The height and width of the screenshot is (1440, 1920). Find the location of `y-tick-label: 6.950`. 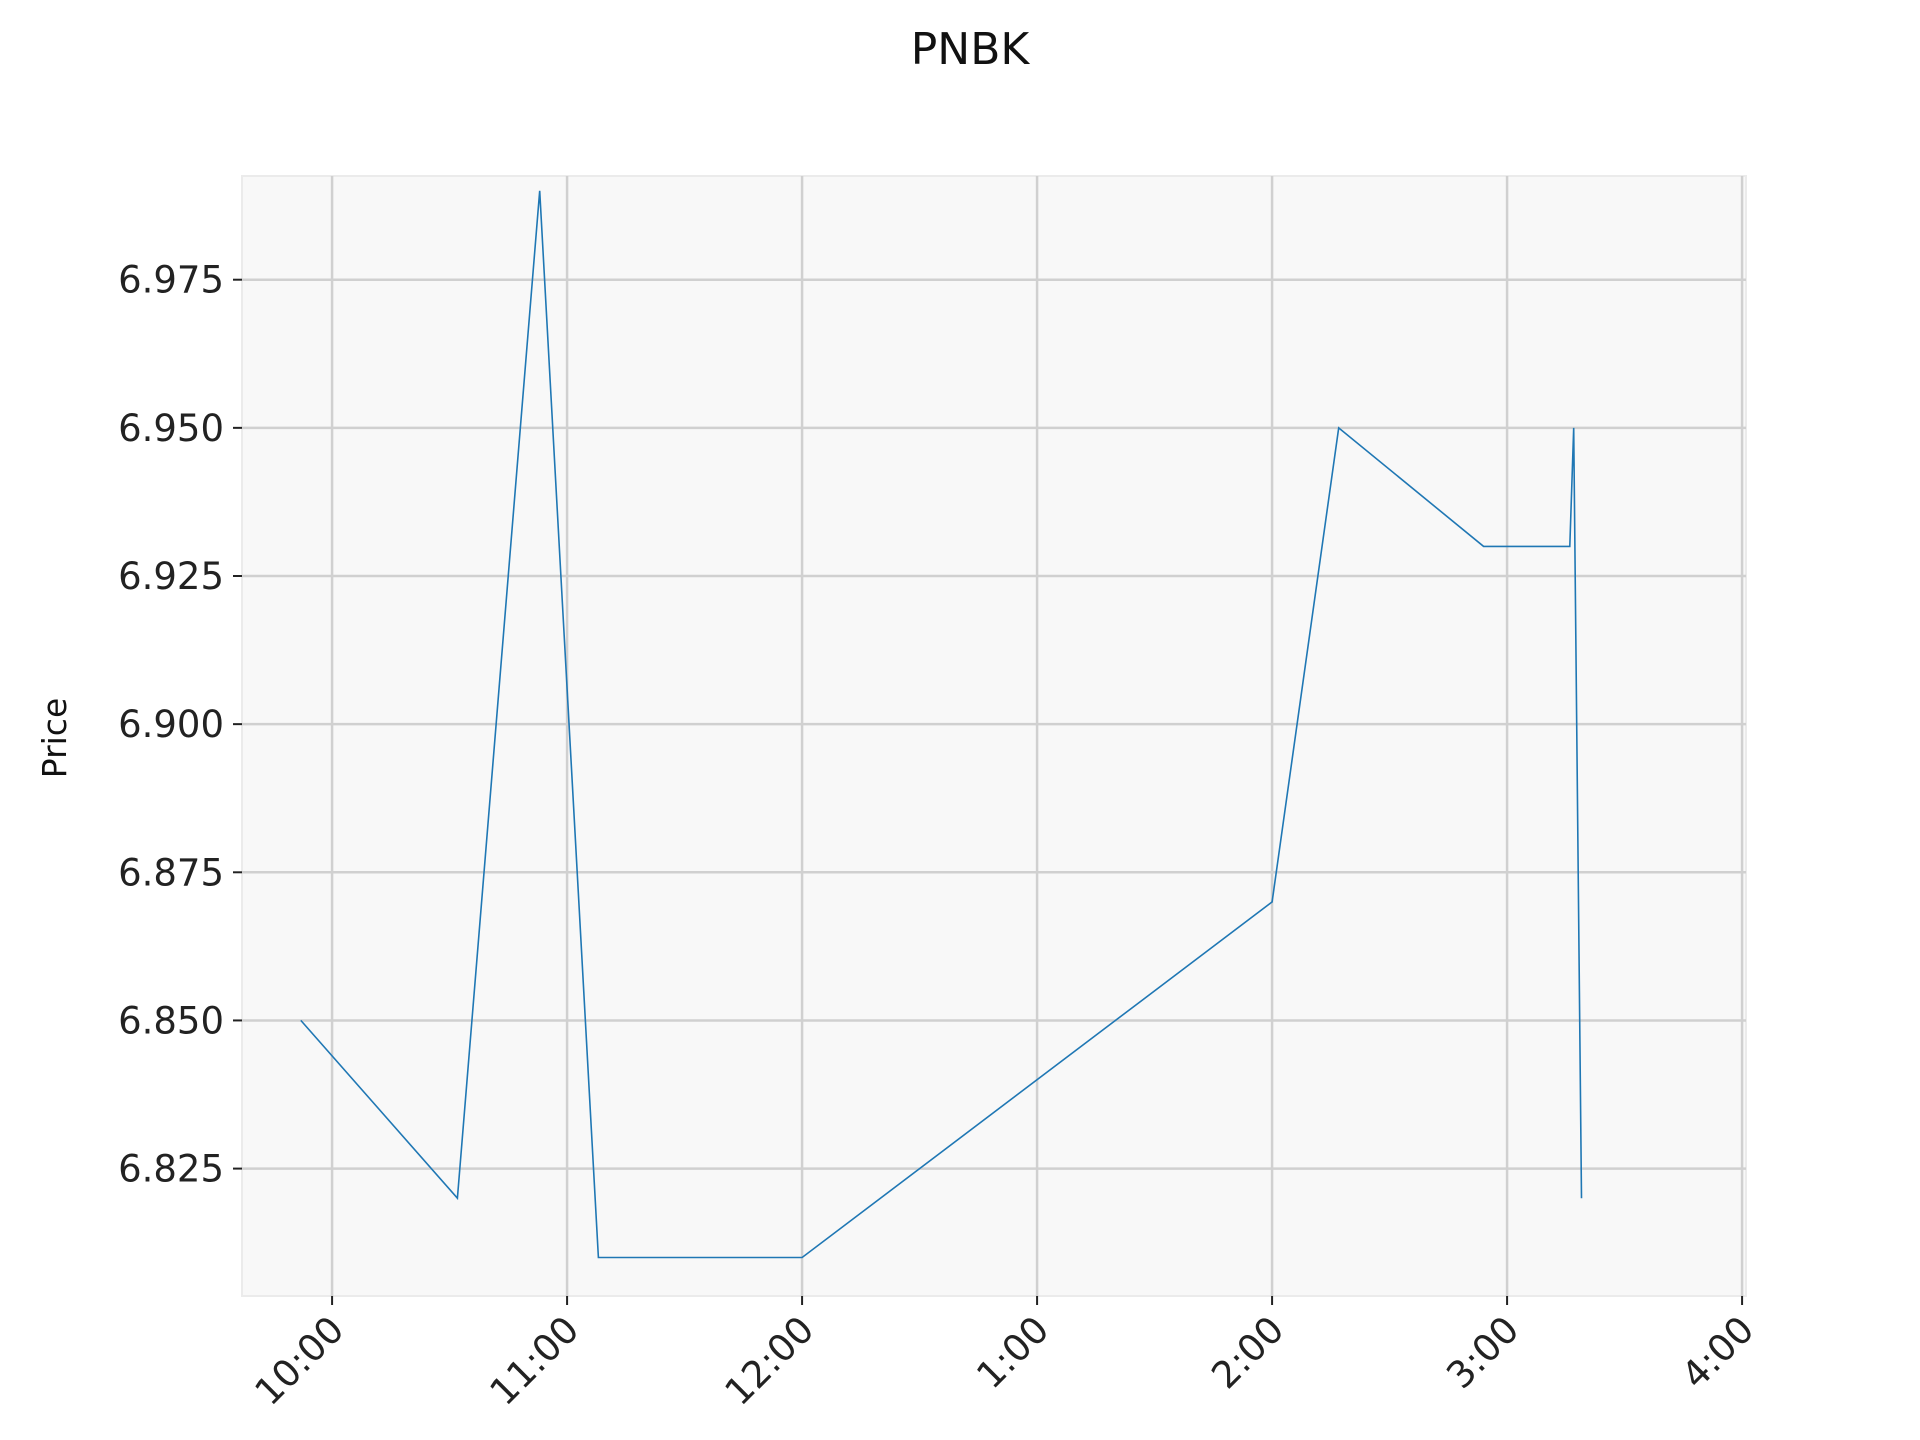

y-tick-label: 6.950 is located at coordinates (171, 428).